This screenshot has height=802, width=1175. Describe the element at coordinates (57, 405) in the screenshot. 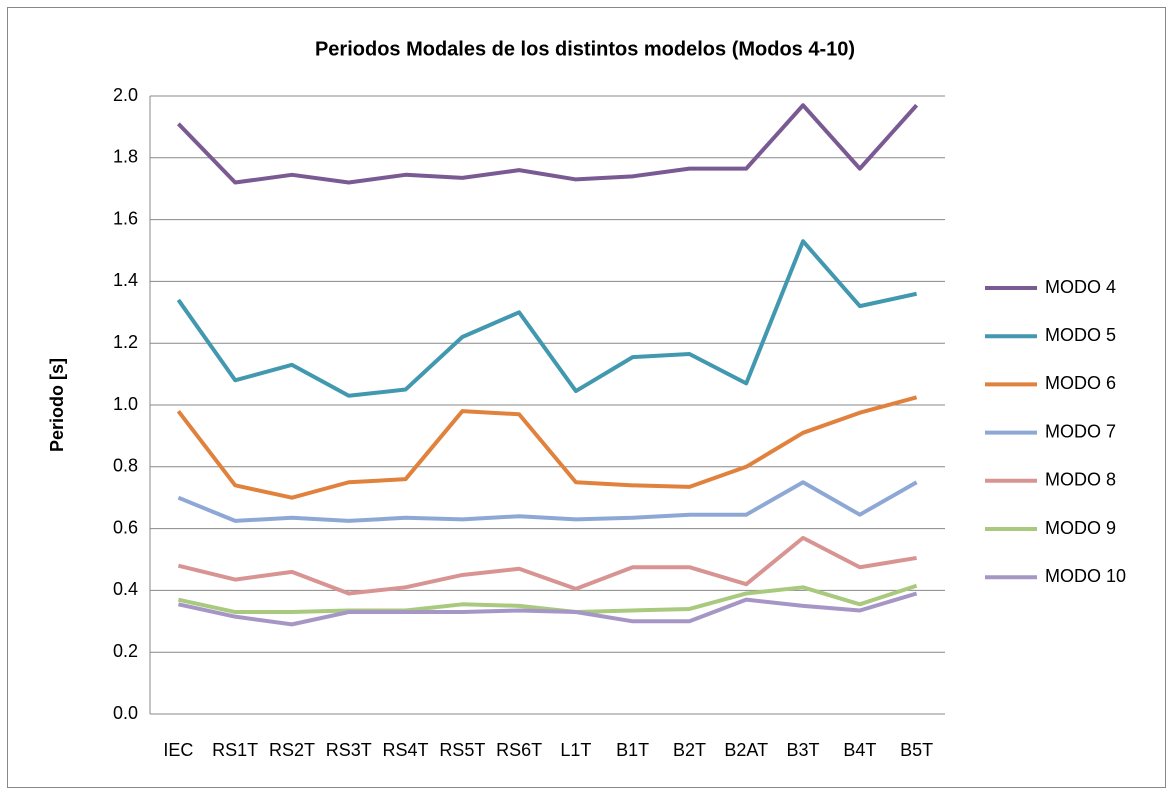

I see `y-axis-label: Periodo [s]` at that location.